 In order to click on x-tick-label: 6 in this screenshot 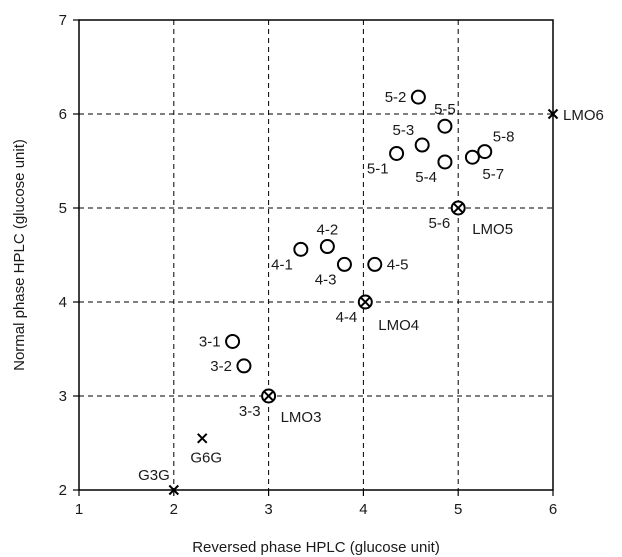, I will do `click(553, 509)`.